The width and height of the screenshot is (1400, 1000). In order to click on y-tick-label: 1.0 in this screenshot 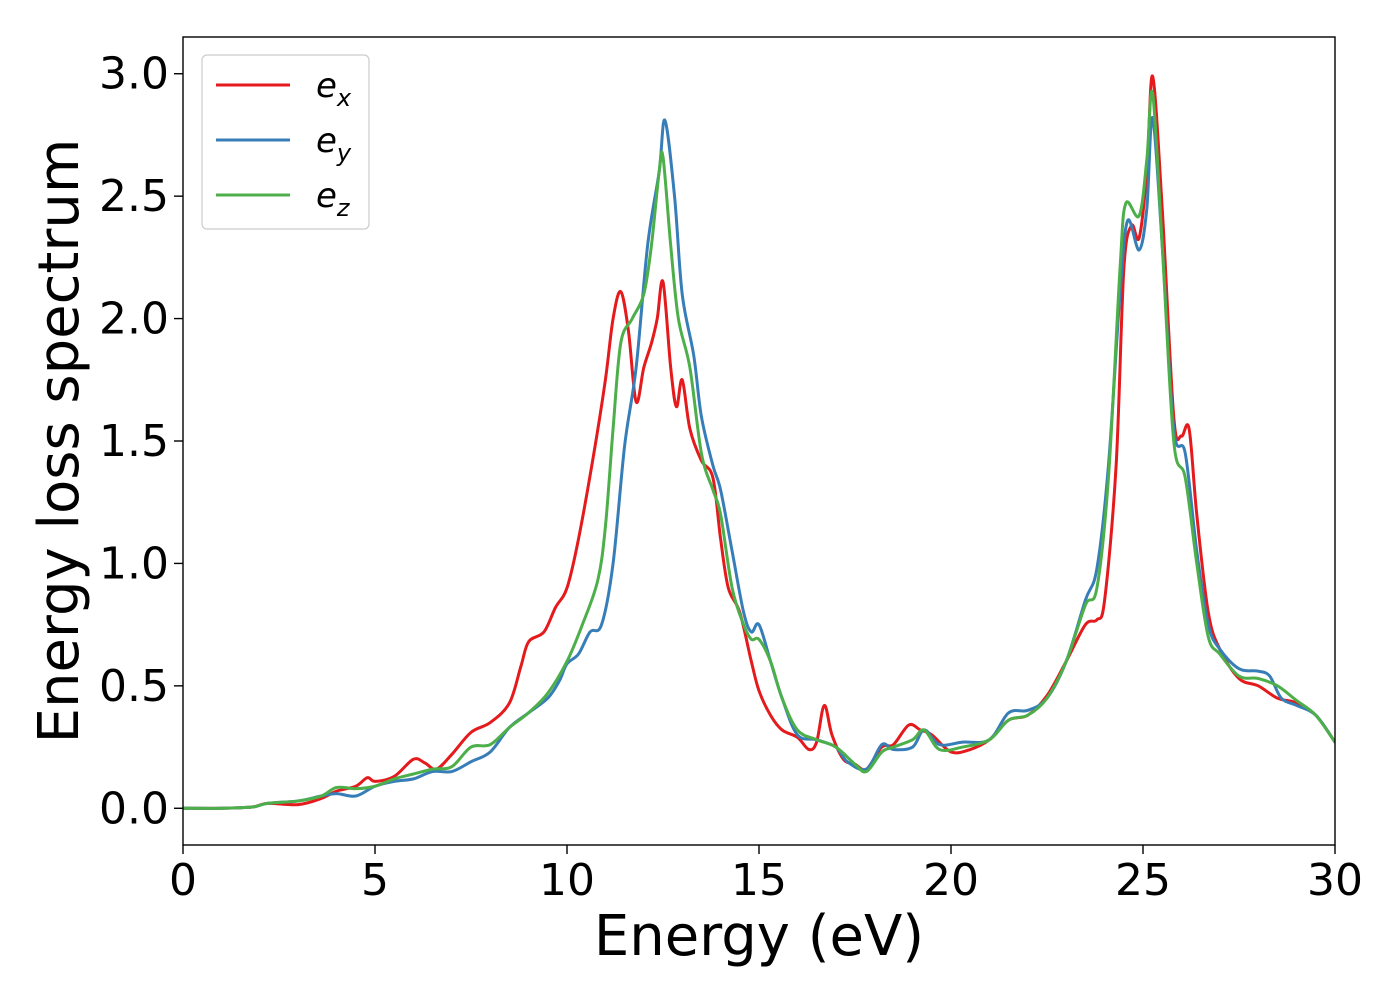, I will do `click(134, 563)`.